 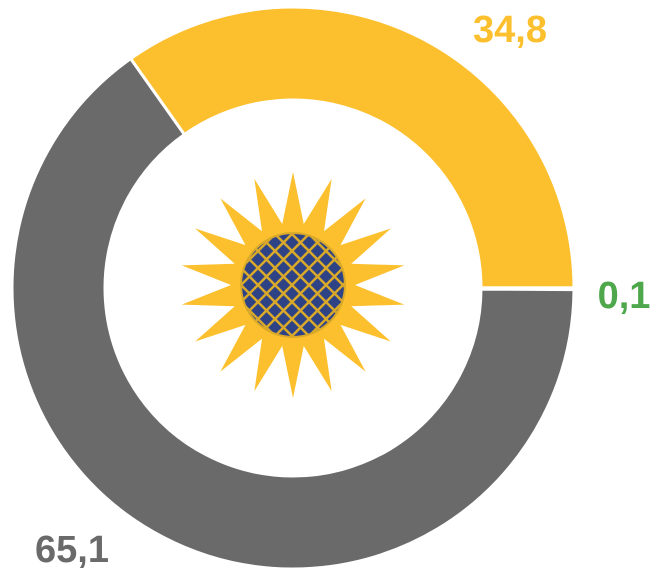 What do you see at coordinates (72, 550) in the screenshot?
I see `data-label: 65,1` at bounding box center [72, 550].